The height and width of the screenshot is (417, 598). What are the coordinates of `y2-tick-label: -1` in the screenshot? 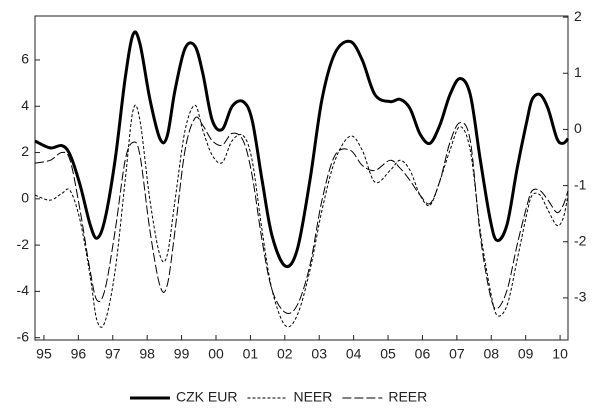 It's located at (580, 184).